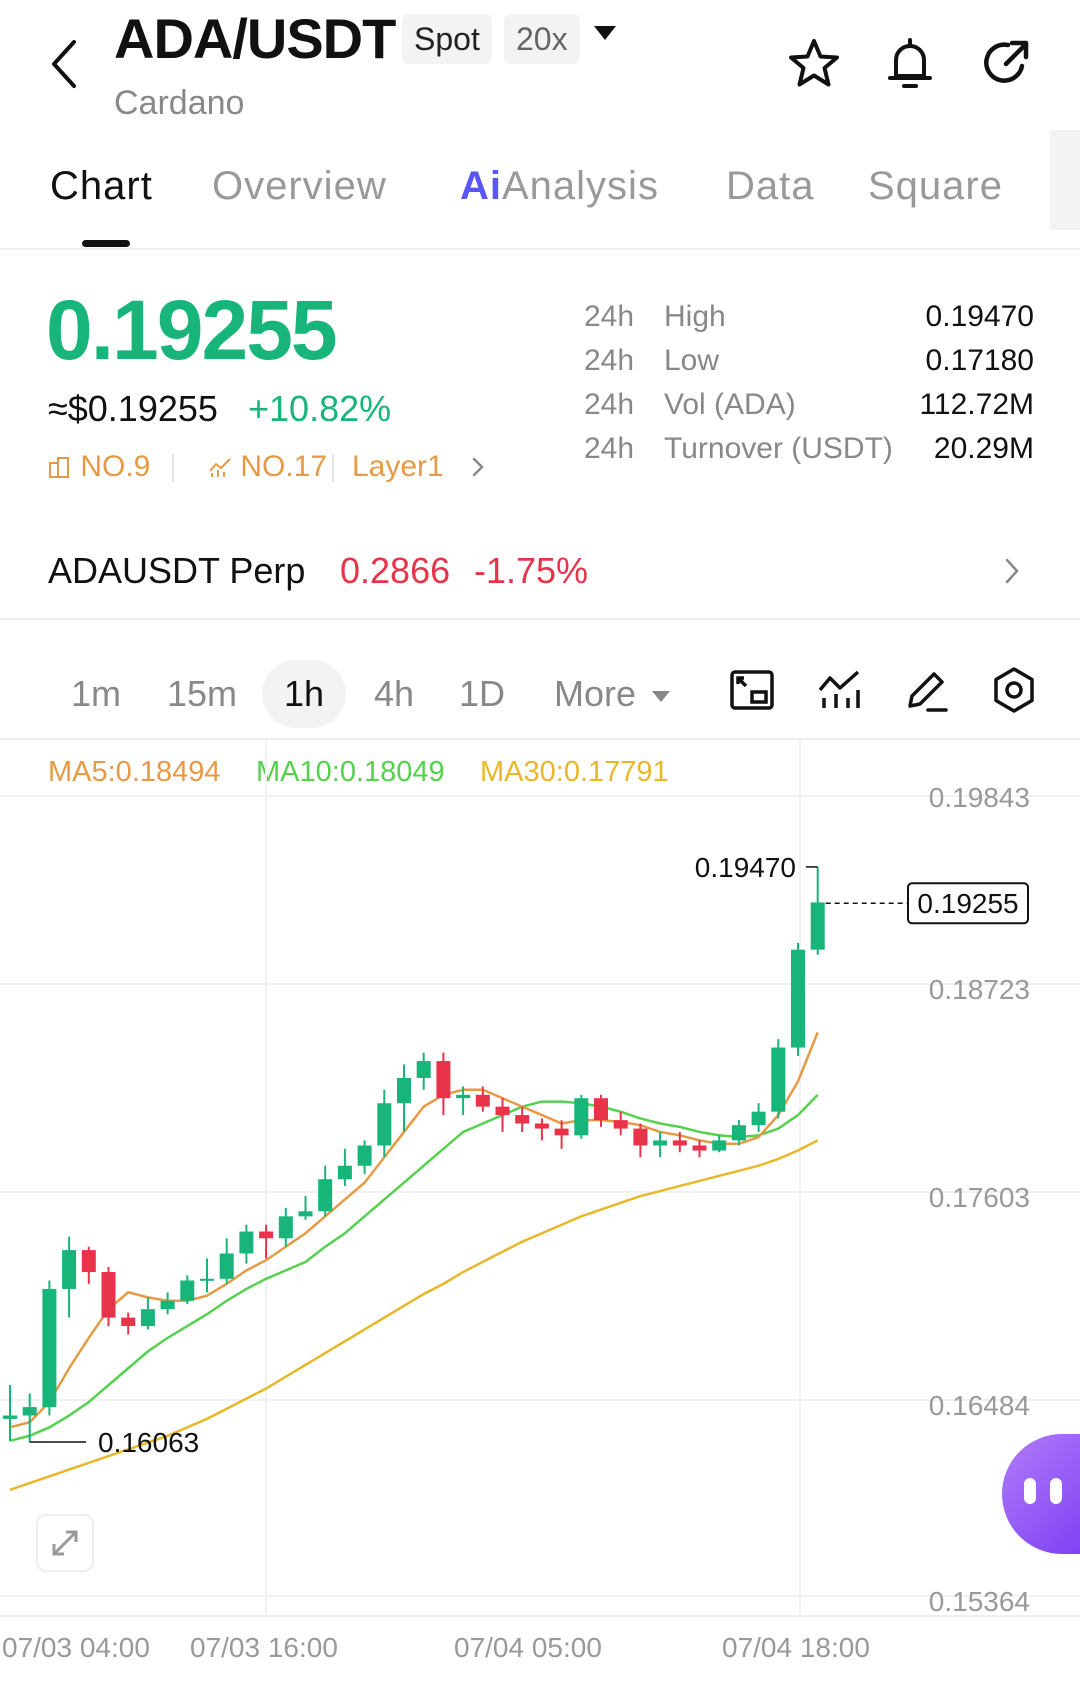 Image resolution: width=1080 pixels, height=1684 pixels. What do you see at coordinates (320, 408) in the screenshot?
I see `price-change-percent: +10.82%` at bounding box center [320, 408].